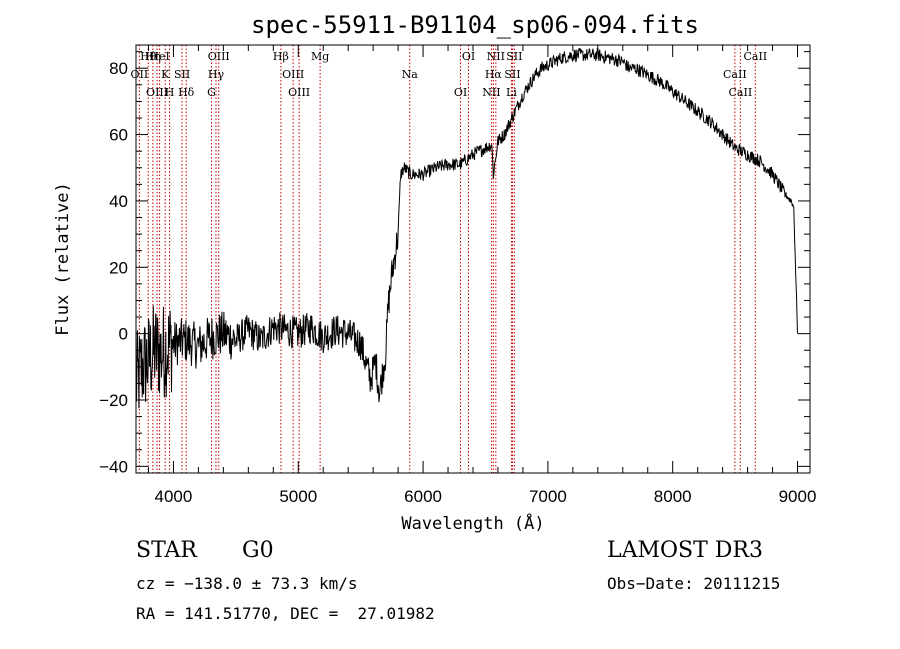  What do you see at coordinates (118, 201) in the screenshot?
I see `y-tick-label: 40` at bounding box center [118, 201].